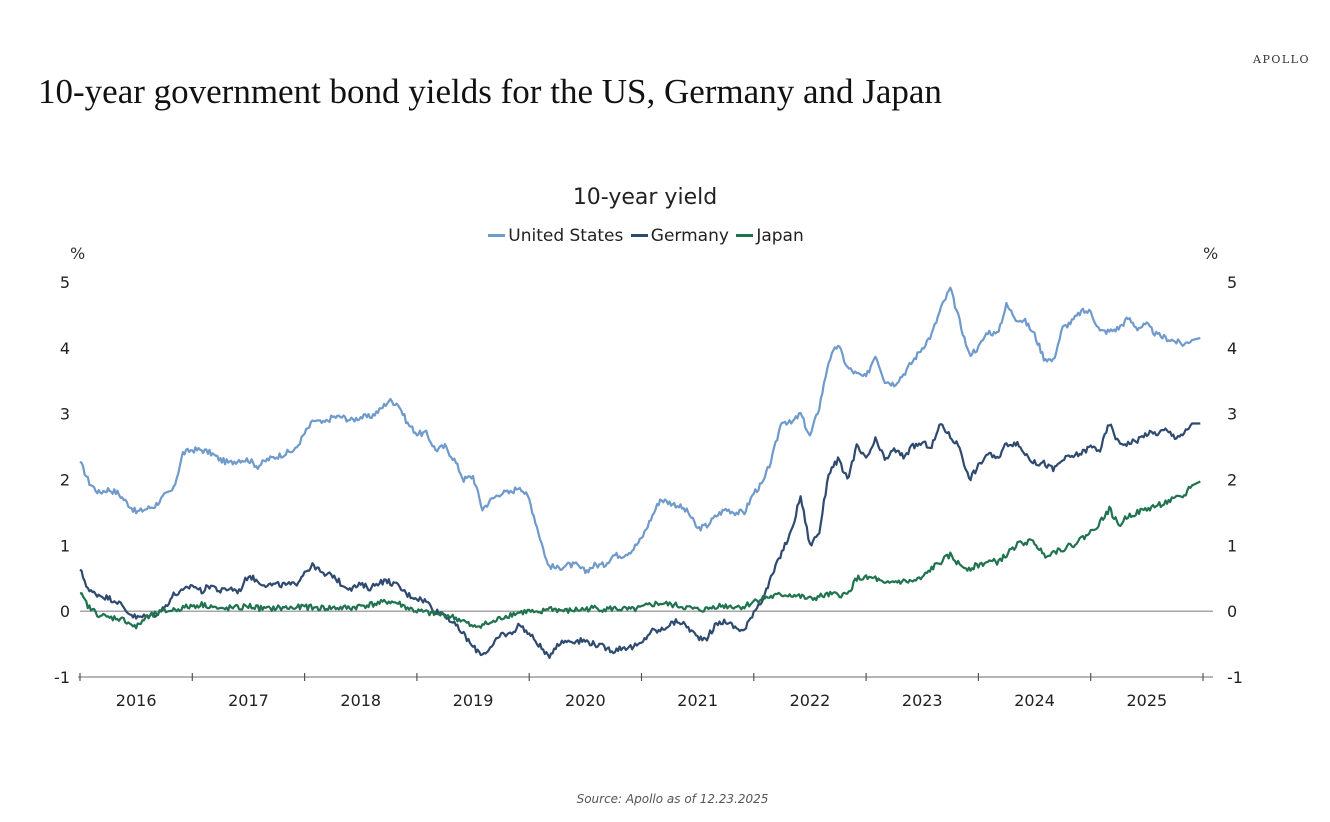 This screenshot has width=1330, height=822. I want to click on x-tick-label: 2018, so click(360, 700).